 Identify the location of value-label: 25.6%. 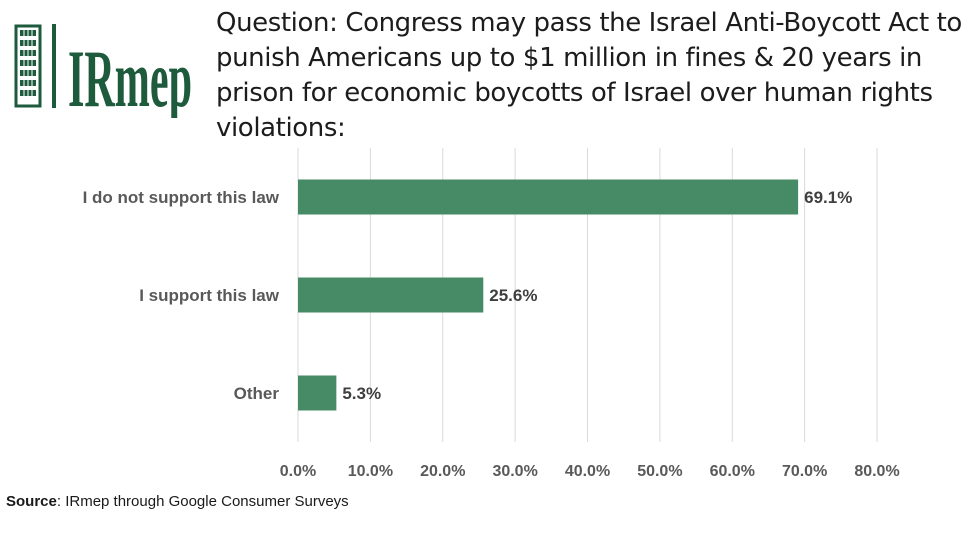
(513, 295).